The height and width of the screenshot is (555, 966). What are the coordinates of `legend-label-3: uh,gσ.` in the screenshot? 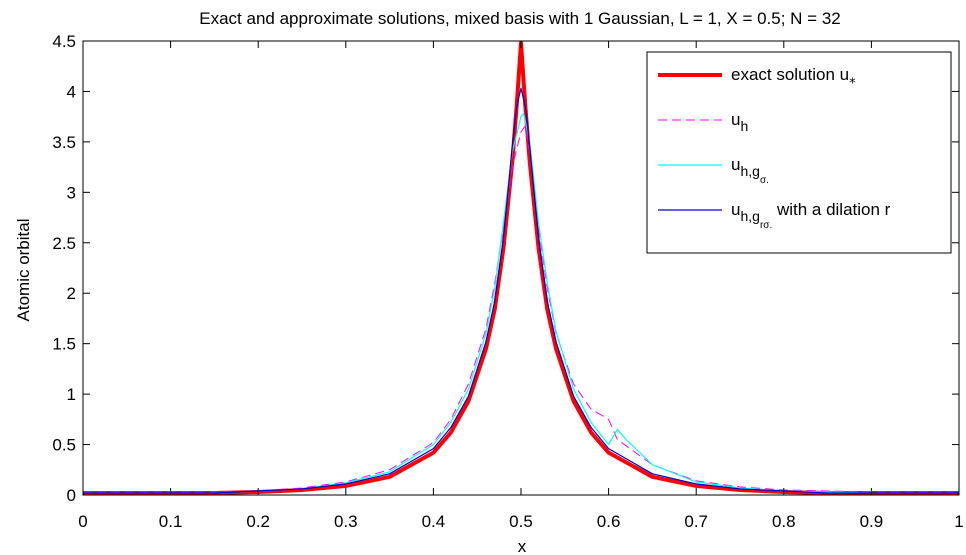 It's located at (750, 170).